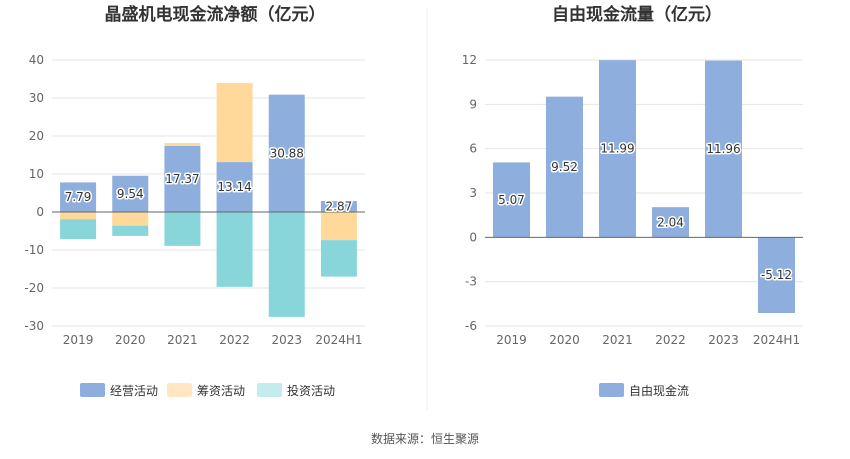 The height and width of the screenshot is (459, 850). I want to click on y-tick-label: 3, so click(473, 193).